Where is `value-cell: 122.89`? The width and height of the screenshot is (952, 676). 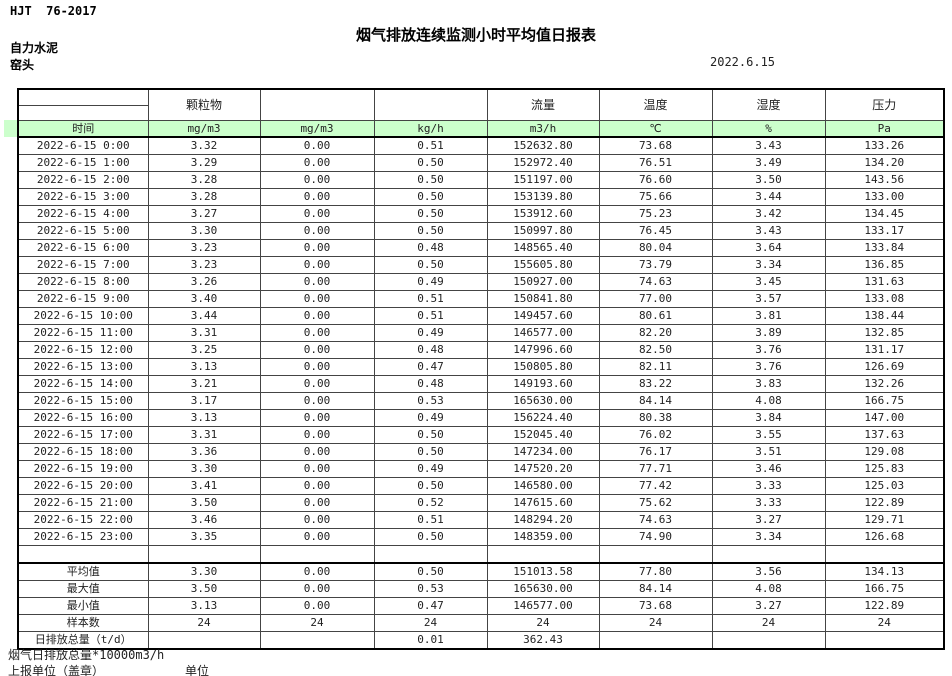
value-cell: 122.89 is located at coordinates (884, 606).